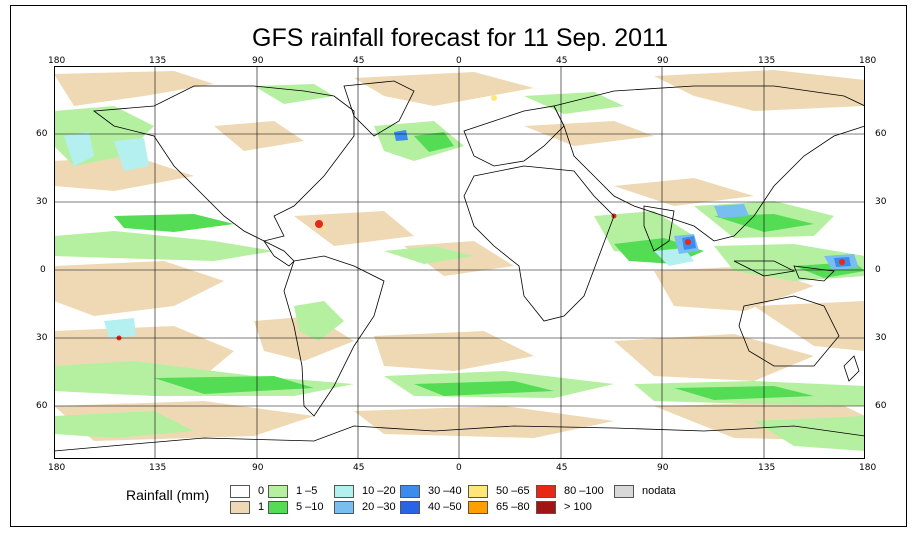  What do you see at coordinates (261, 507) in the screenshot?
I see `legend-label: 1` at bounding box center [261, 507].